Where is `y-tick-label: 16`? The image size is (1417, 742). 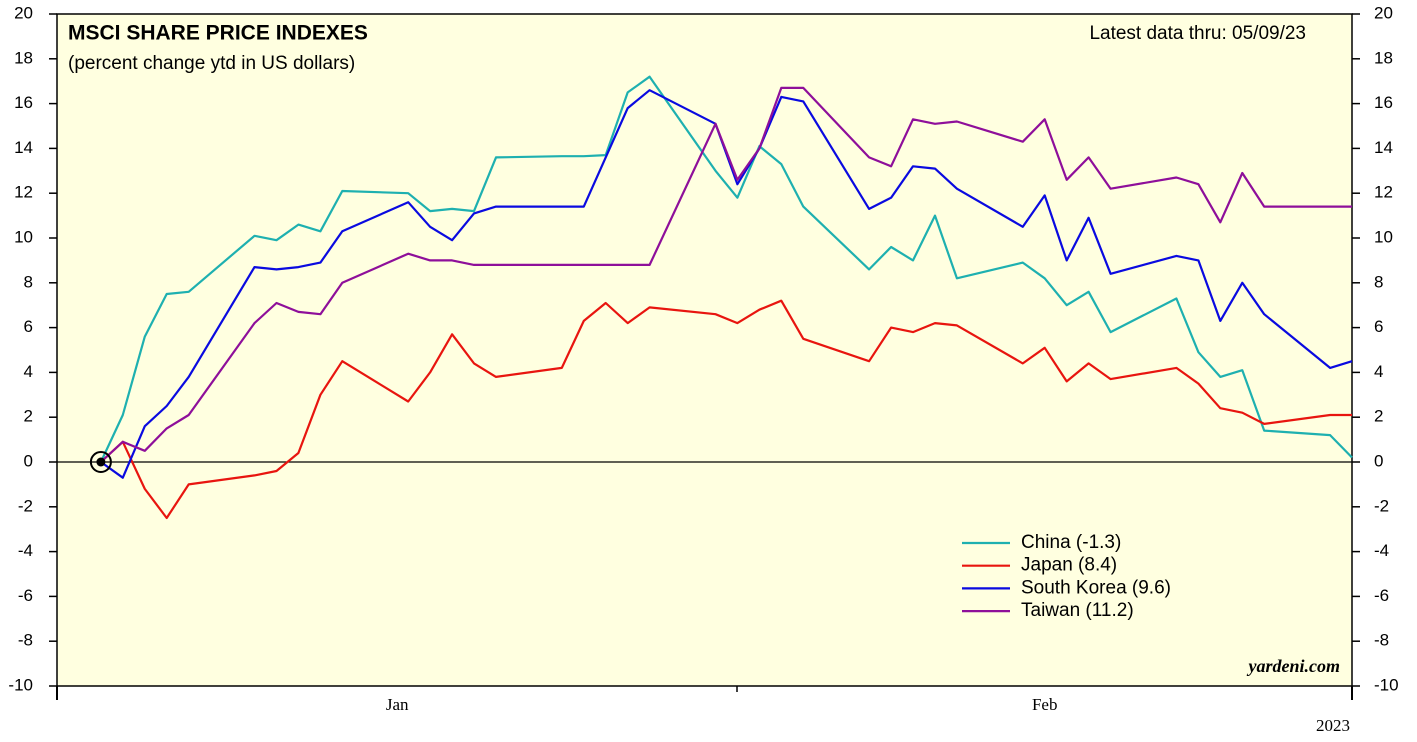 y-tick-label: 16 is located at coordinates (23, 102).